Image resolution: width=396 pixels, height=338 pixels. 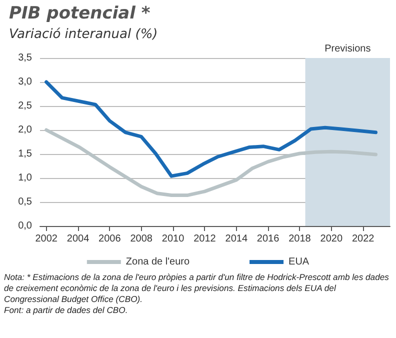 I want to click on text: Nota: * Estimacions de la zona de l'euro pròpies a partir d'un filtre de Hodrick-Prescott amb les dades de creixement econòmic de la zona de l'euro i les previsions. Estimacions dels EUA del Congressional Budget Office (CBO)., so click(x=197, y=288).